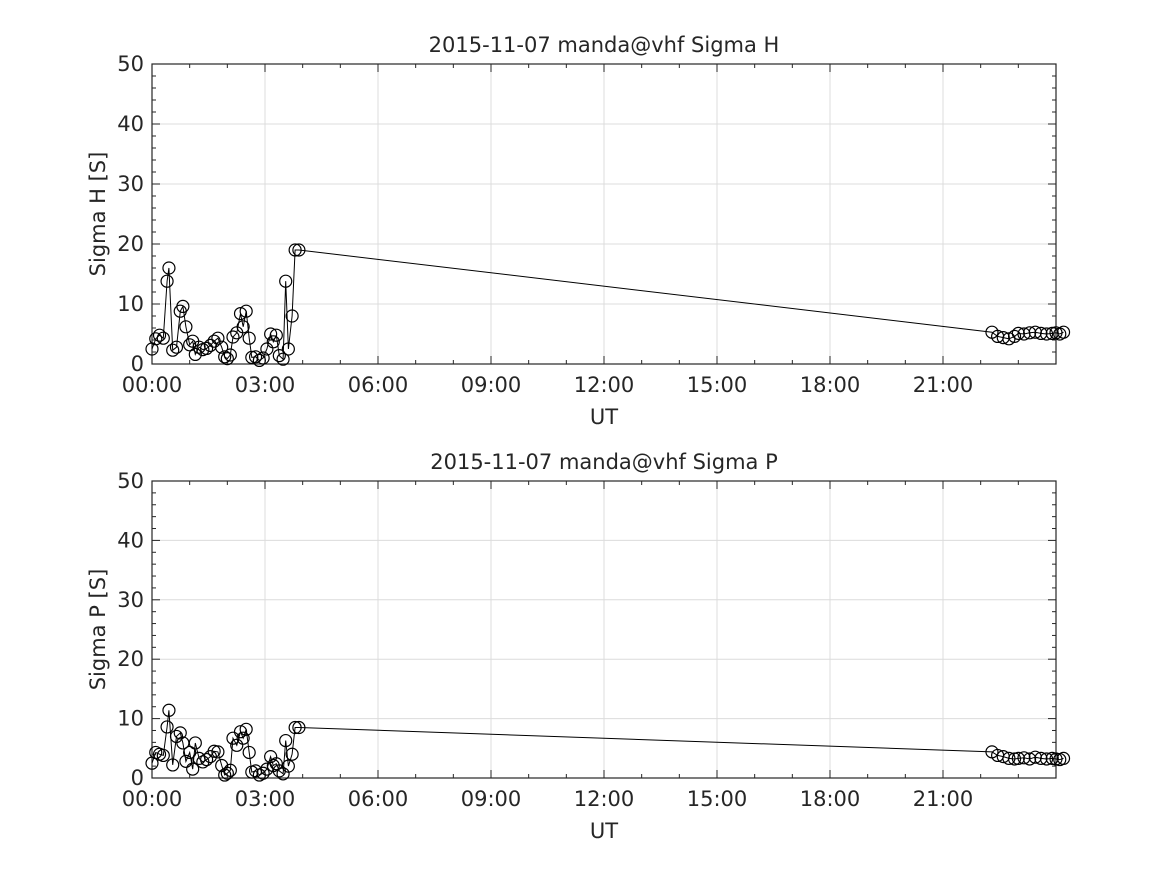 Image resolution: width=1167 pixels, height=875 pixels. I want to click on panel-2-y-tick-label: 30, so click(130, 600).